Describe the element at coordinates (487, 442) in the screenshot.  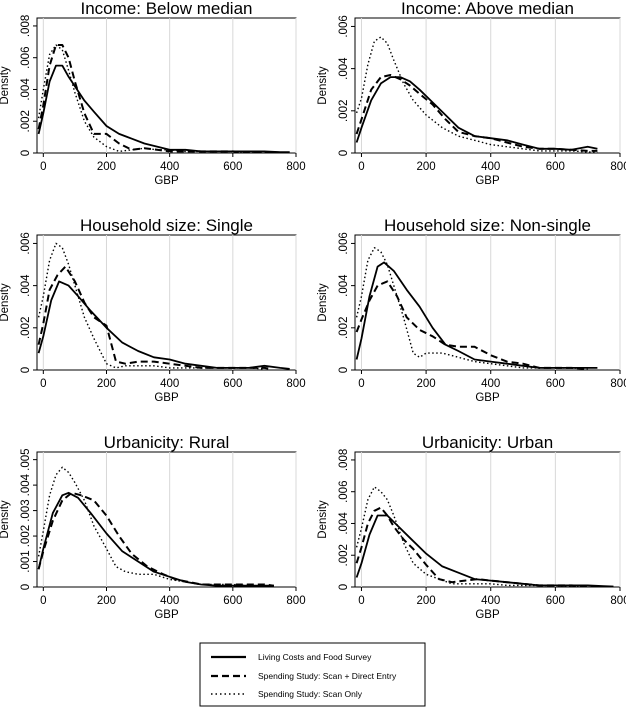
I see `panel-title: Urbanicity: Urban` at that location.